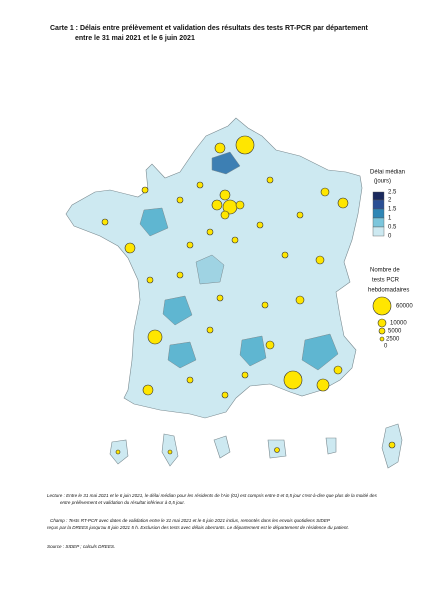 This screenshot has height=605, width=445. I want to click on legend-label: 1, so click(390, 219).